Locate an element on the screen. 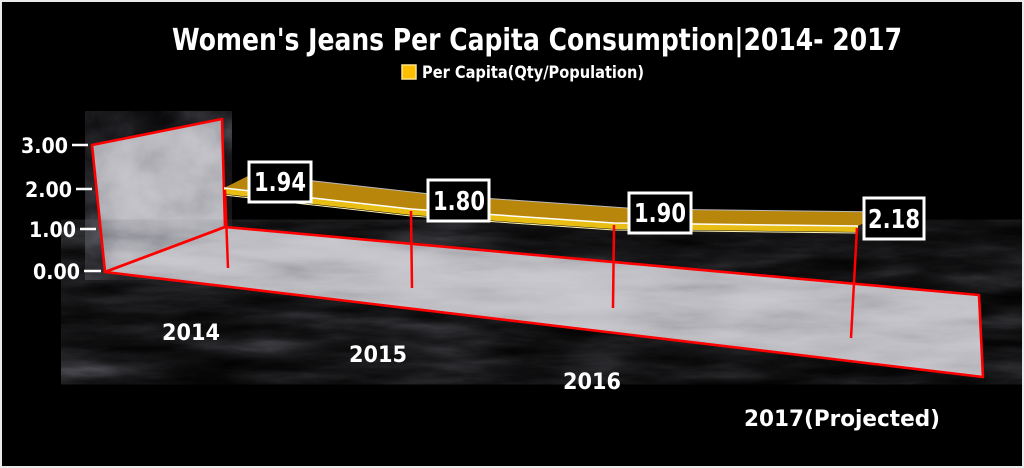 This screenshot has height=468, width=1024. y-tick-label: 2.00 is located at coordinates (48, 190).